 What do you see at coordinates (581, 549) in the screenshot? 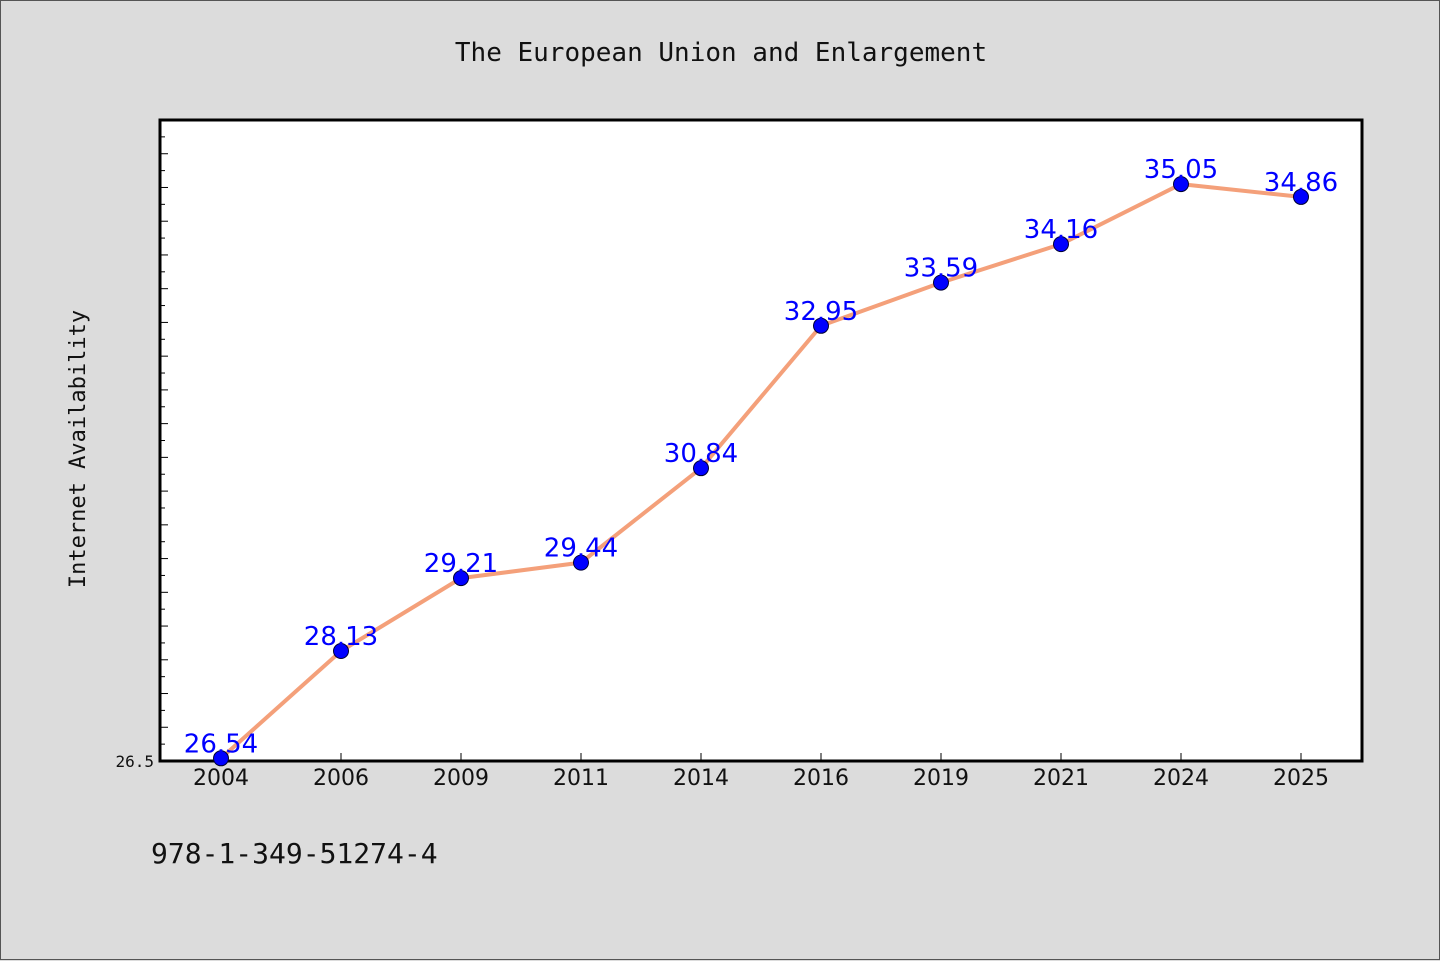
I see `data-label: 29.44` at bounding box center [581, 549].